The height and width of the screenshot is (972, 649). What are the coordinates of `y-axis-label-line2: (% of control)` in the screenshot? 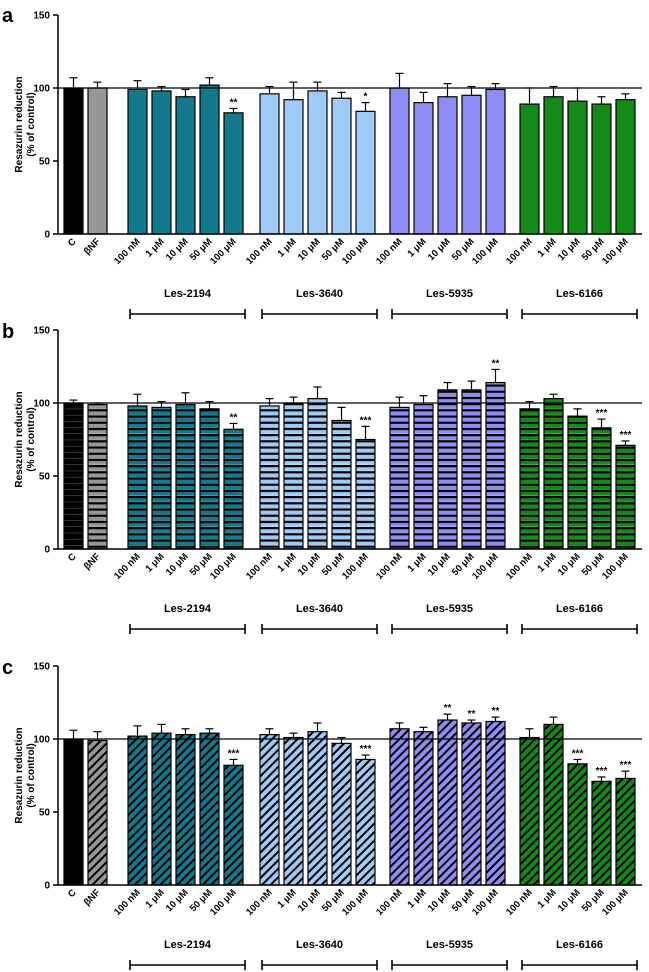 It's located at (31, 124).